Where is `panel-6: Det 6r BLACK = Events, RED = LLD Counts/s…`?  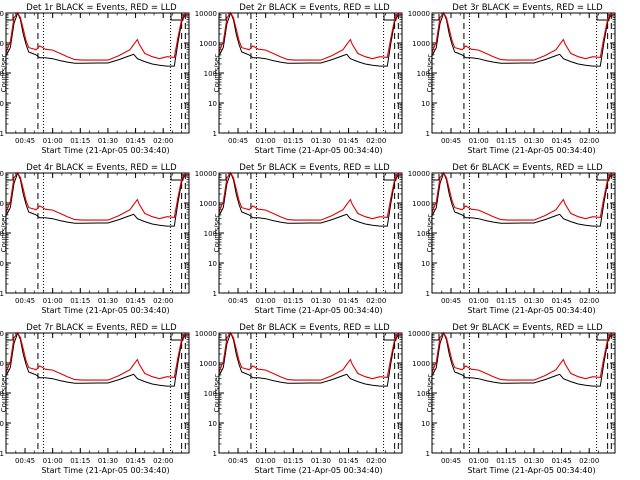 panel-6: Det 6r BLACK = Events, RED = LLD Counts/s… is located at coordinates (512, 239).